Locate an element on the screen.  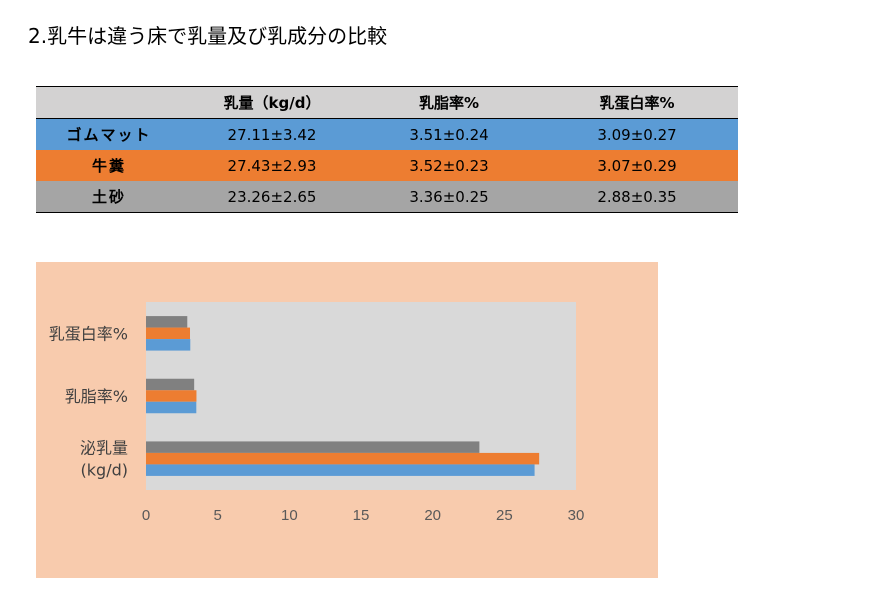
row-label: 牛糞 is located at coordinates (108, 166).